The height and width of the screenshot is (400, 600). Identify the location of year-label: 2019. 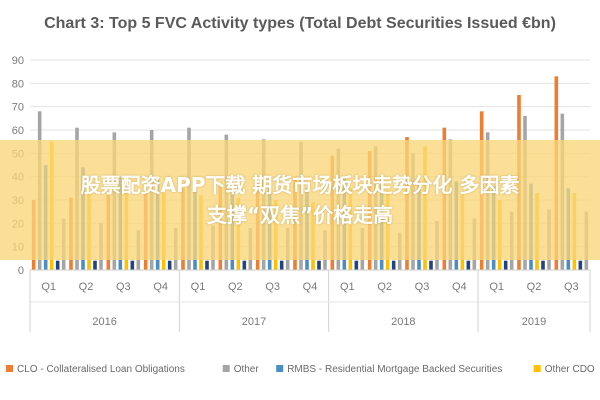
(534, 322).